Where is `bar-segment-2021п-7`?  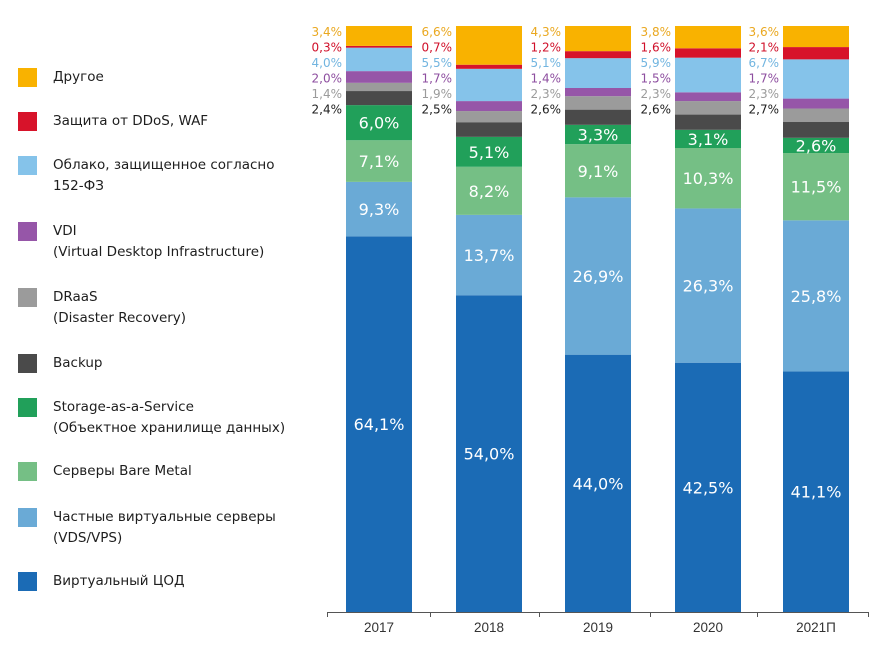
bar-segment-2021п-7 is located at coordinates (816, 79).